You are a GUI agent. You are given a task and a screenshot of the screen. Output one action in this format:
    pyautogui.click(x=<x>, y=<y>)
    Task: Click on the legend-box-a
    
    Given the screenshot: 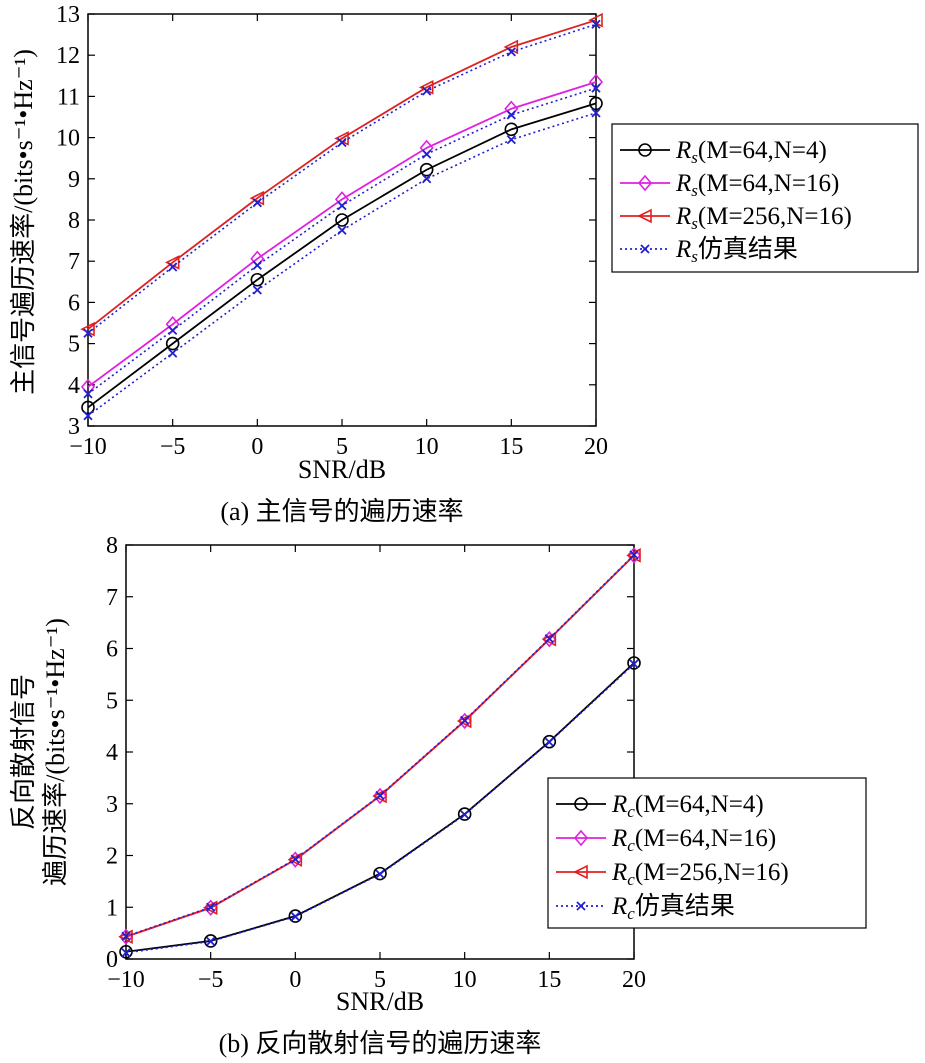 What is the action you would take?
    pyautogui.click(x=765, y=198)
    